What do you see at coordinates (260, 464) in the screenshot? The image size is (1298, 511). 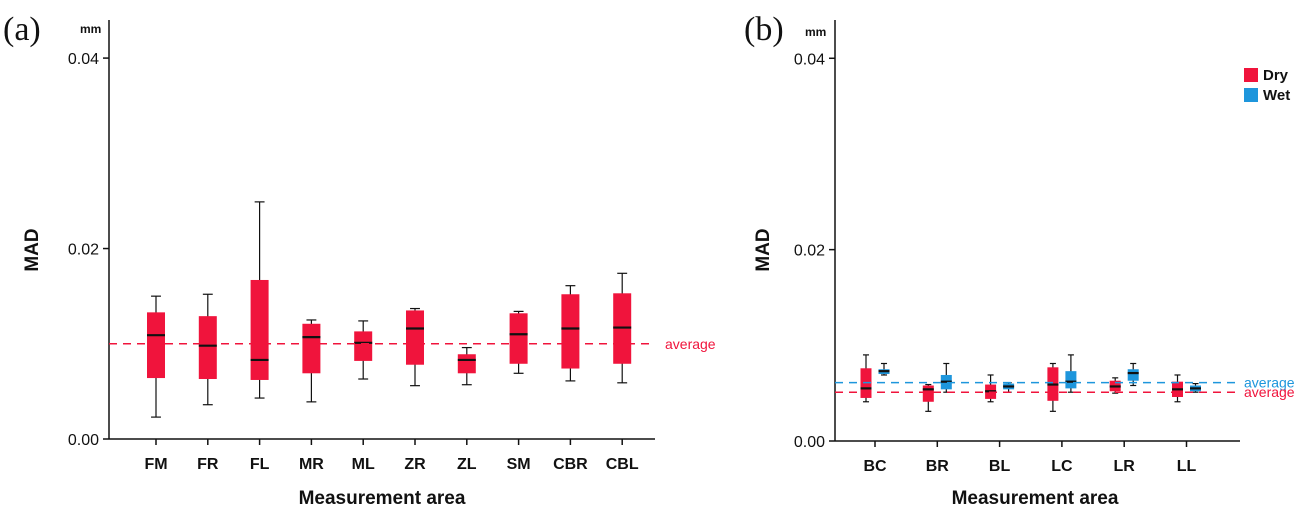 I see `x-tick-label: FL` at bounding box center [260, 464].